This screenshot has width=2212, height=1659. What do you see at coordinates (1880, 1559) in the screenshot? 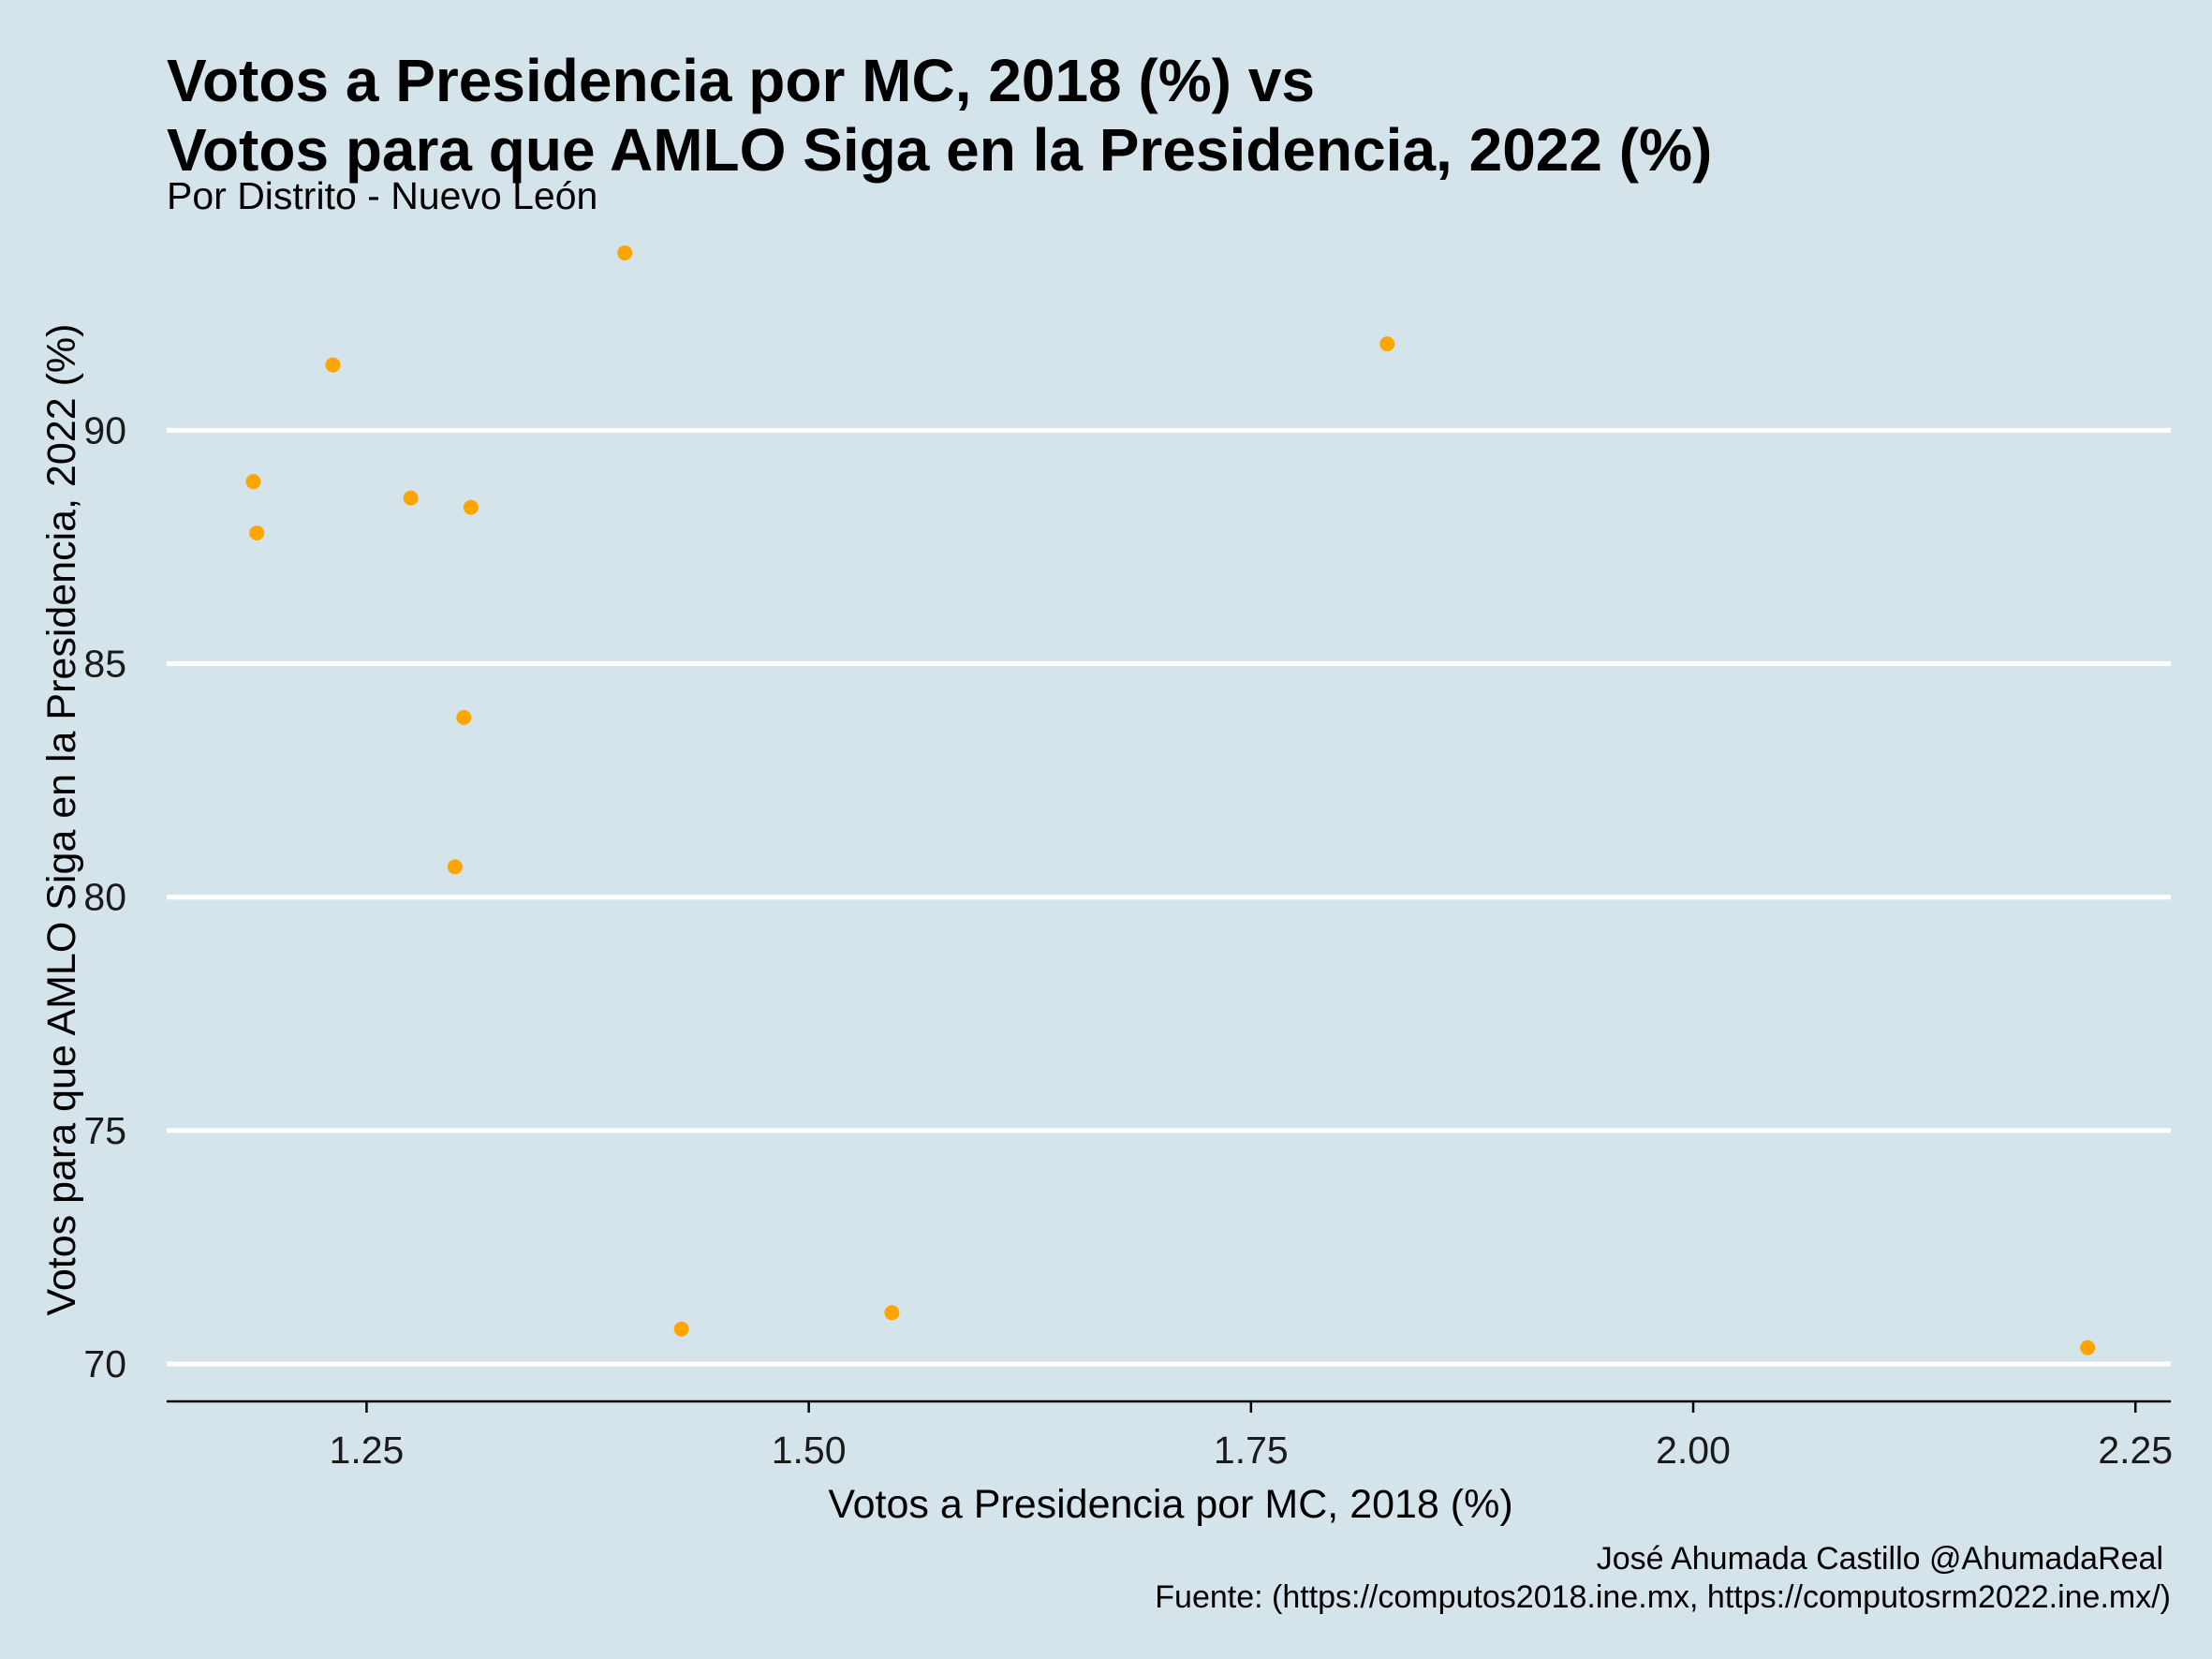
I see `caption-author: José Ahumada Castillo @AhumadaReal` at bounding box center [1880, 1559].